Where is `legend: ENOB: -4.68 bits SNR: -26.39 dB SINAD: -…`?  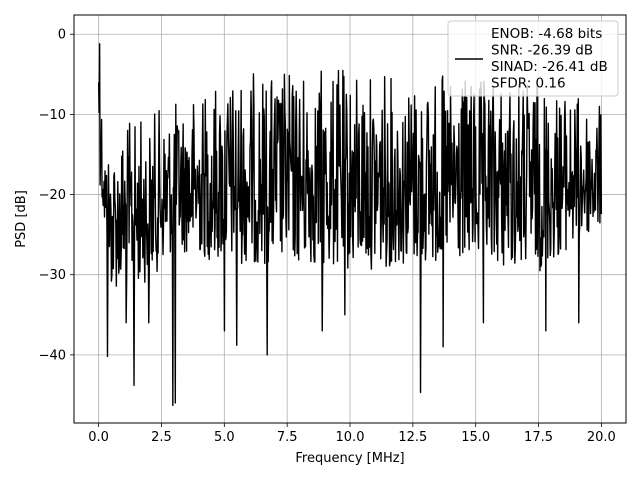 legend: ENOB: -4.68 bits SNR: -26.39 dB SINAD: -… is located at coordinates (533, 58).